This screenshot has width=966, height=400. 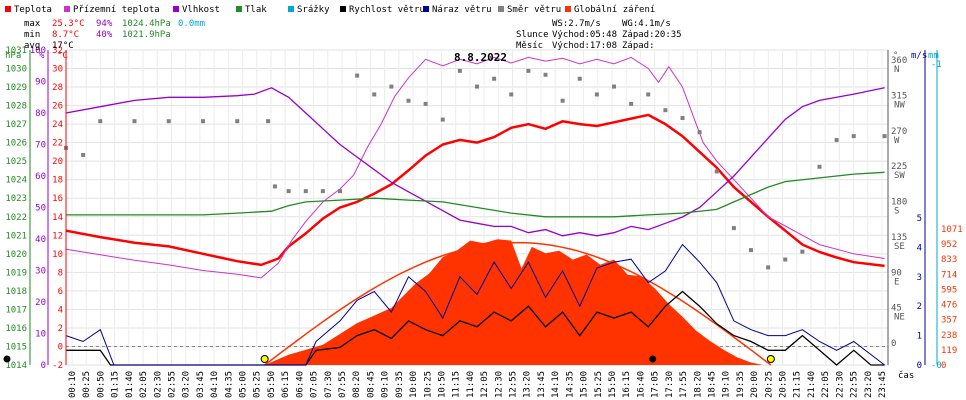 I want to click on dir-tick-label: 90, so click(x=896, y=273).